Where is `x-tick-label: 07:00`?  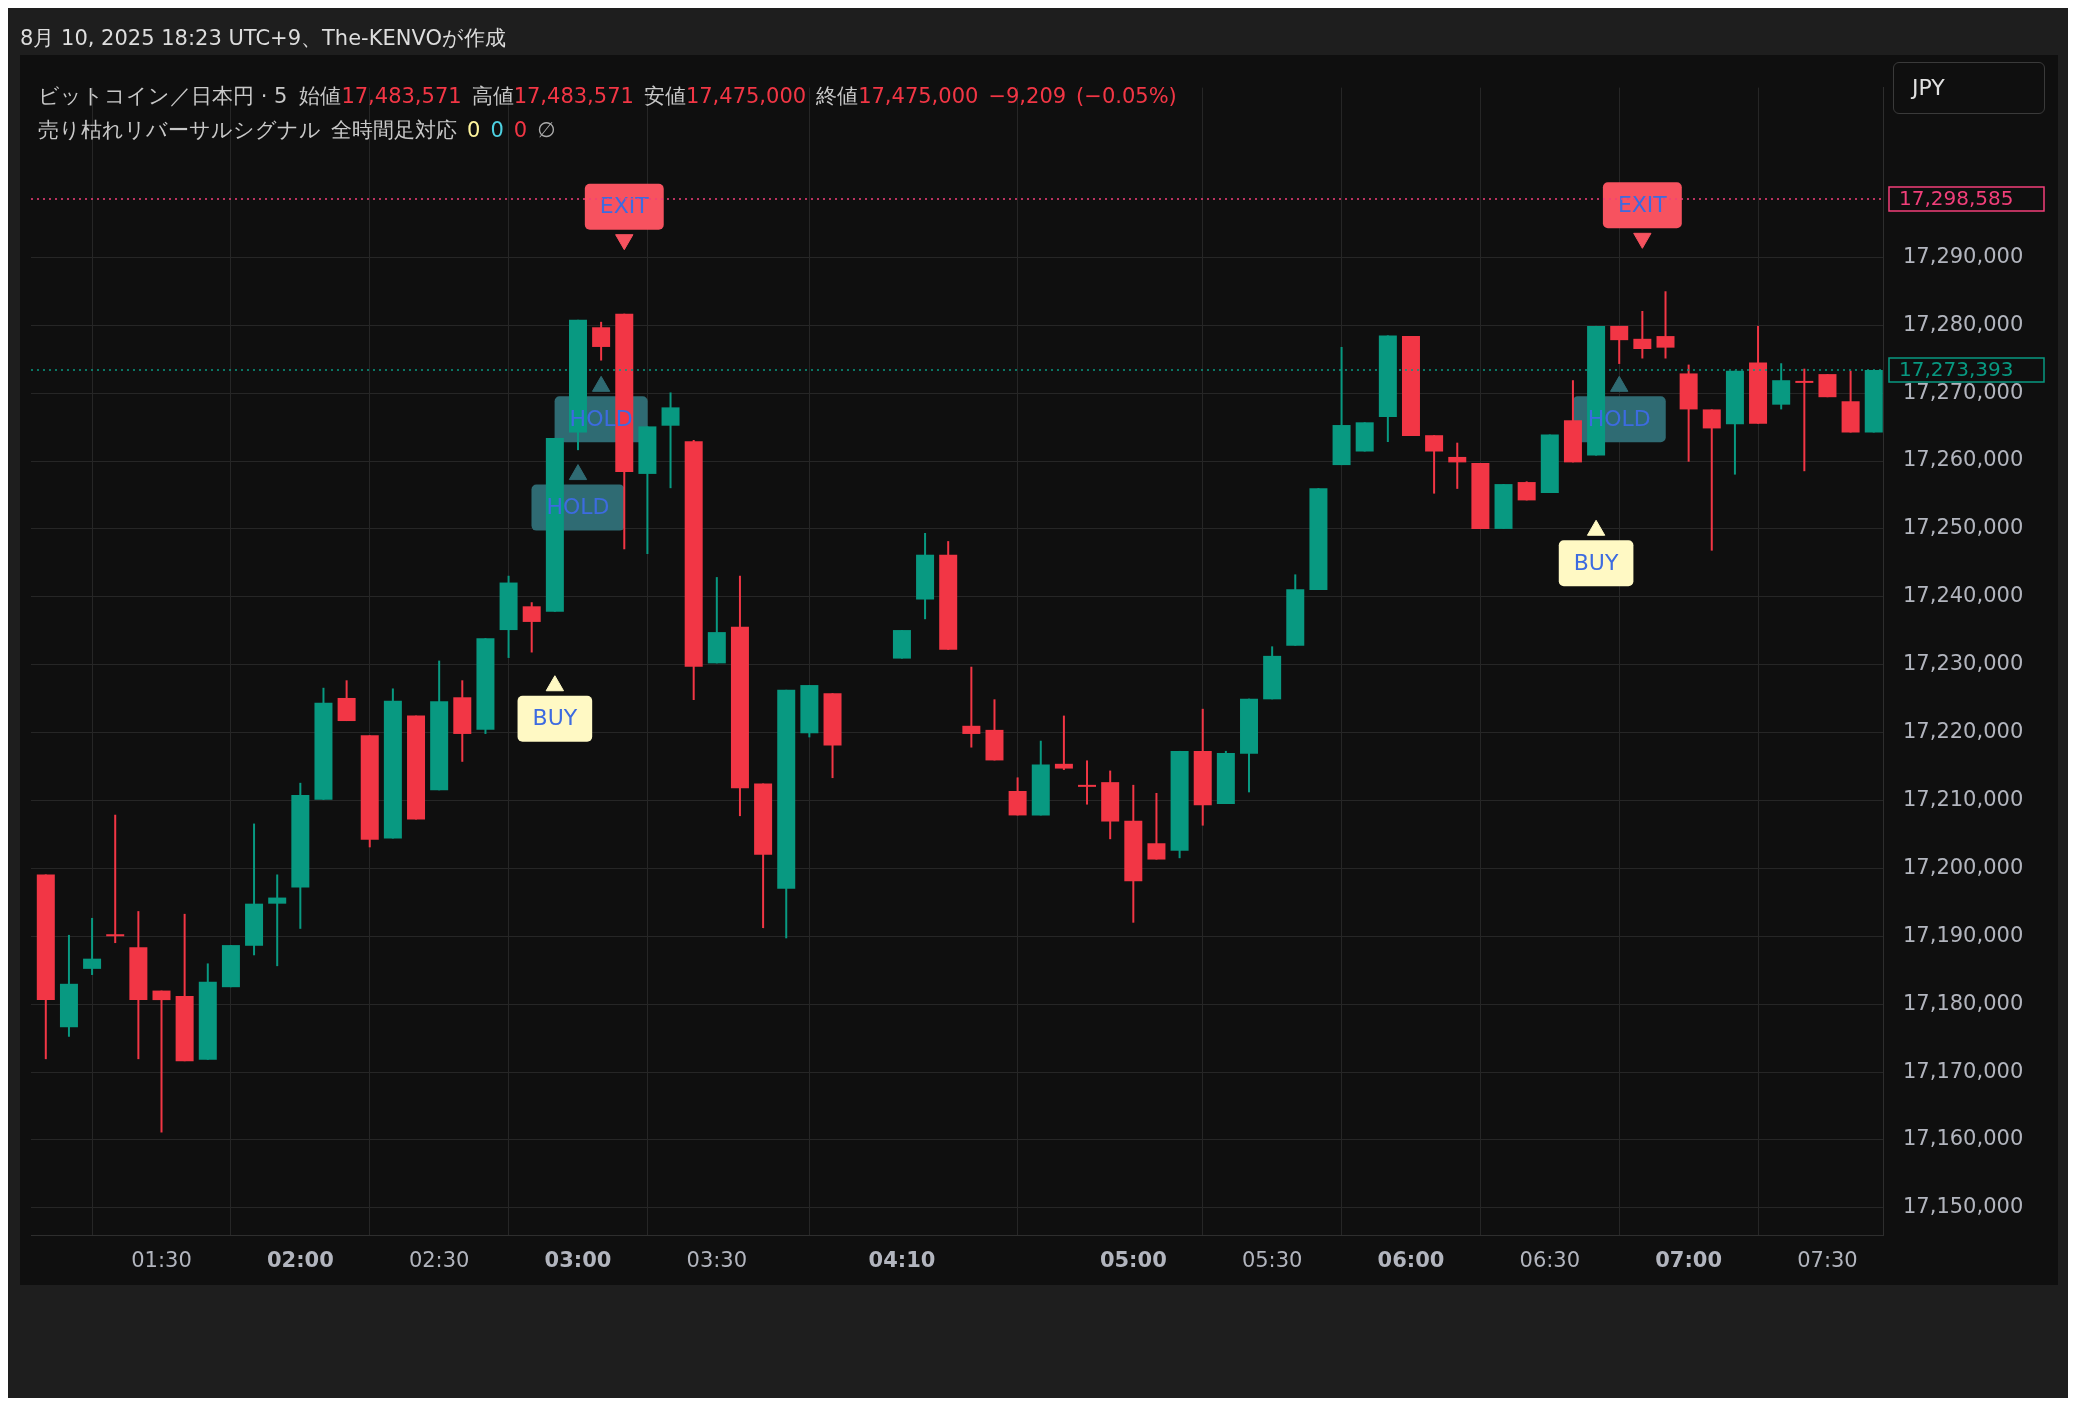
x-tick-label: 07:00 is located at coordinates (1689, 1260).